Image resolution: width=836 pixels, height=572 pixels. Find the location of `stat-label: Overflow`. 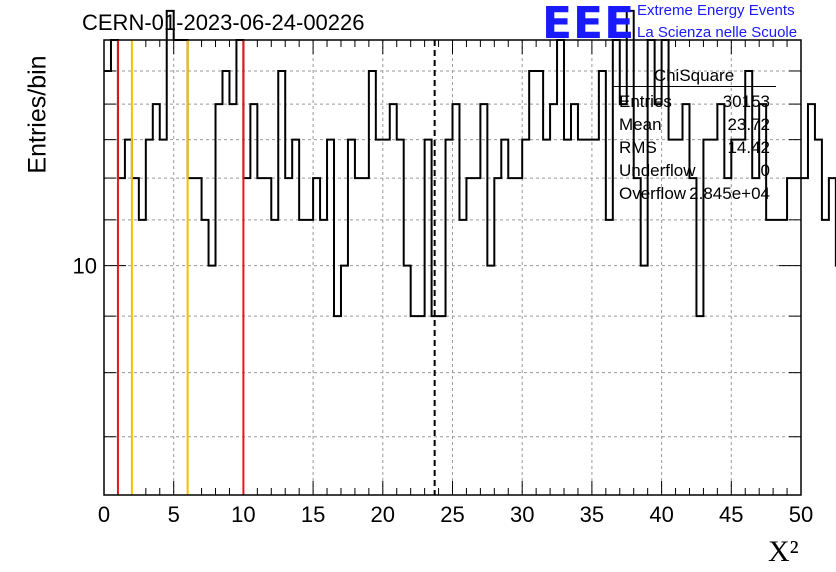

stat-label: Overflow is located at coordinates (653, 193).